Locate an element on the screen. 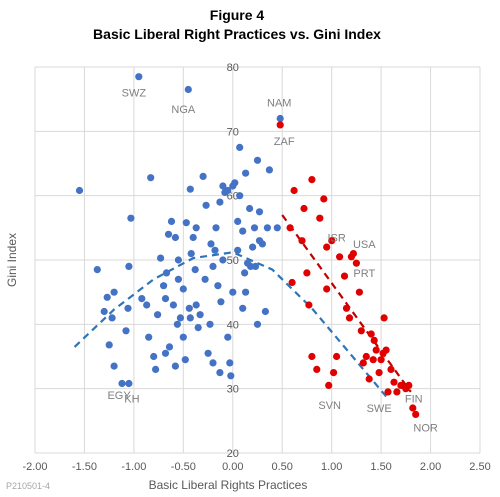  y-tick-label: 50 is located at coordinates (233, 261).